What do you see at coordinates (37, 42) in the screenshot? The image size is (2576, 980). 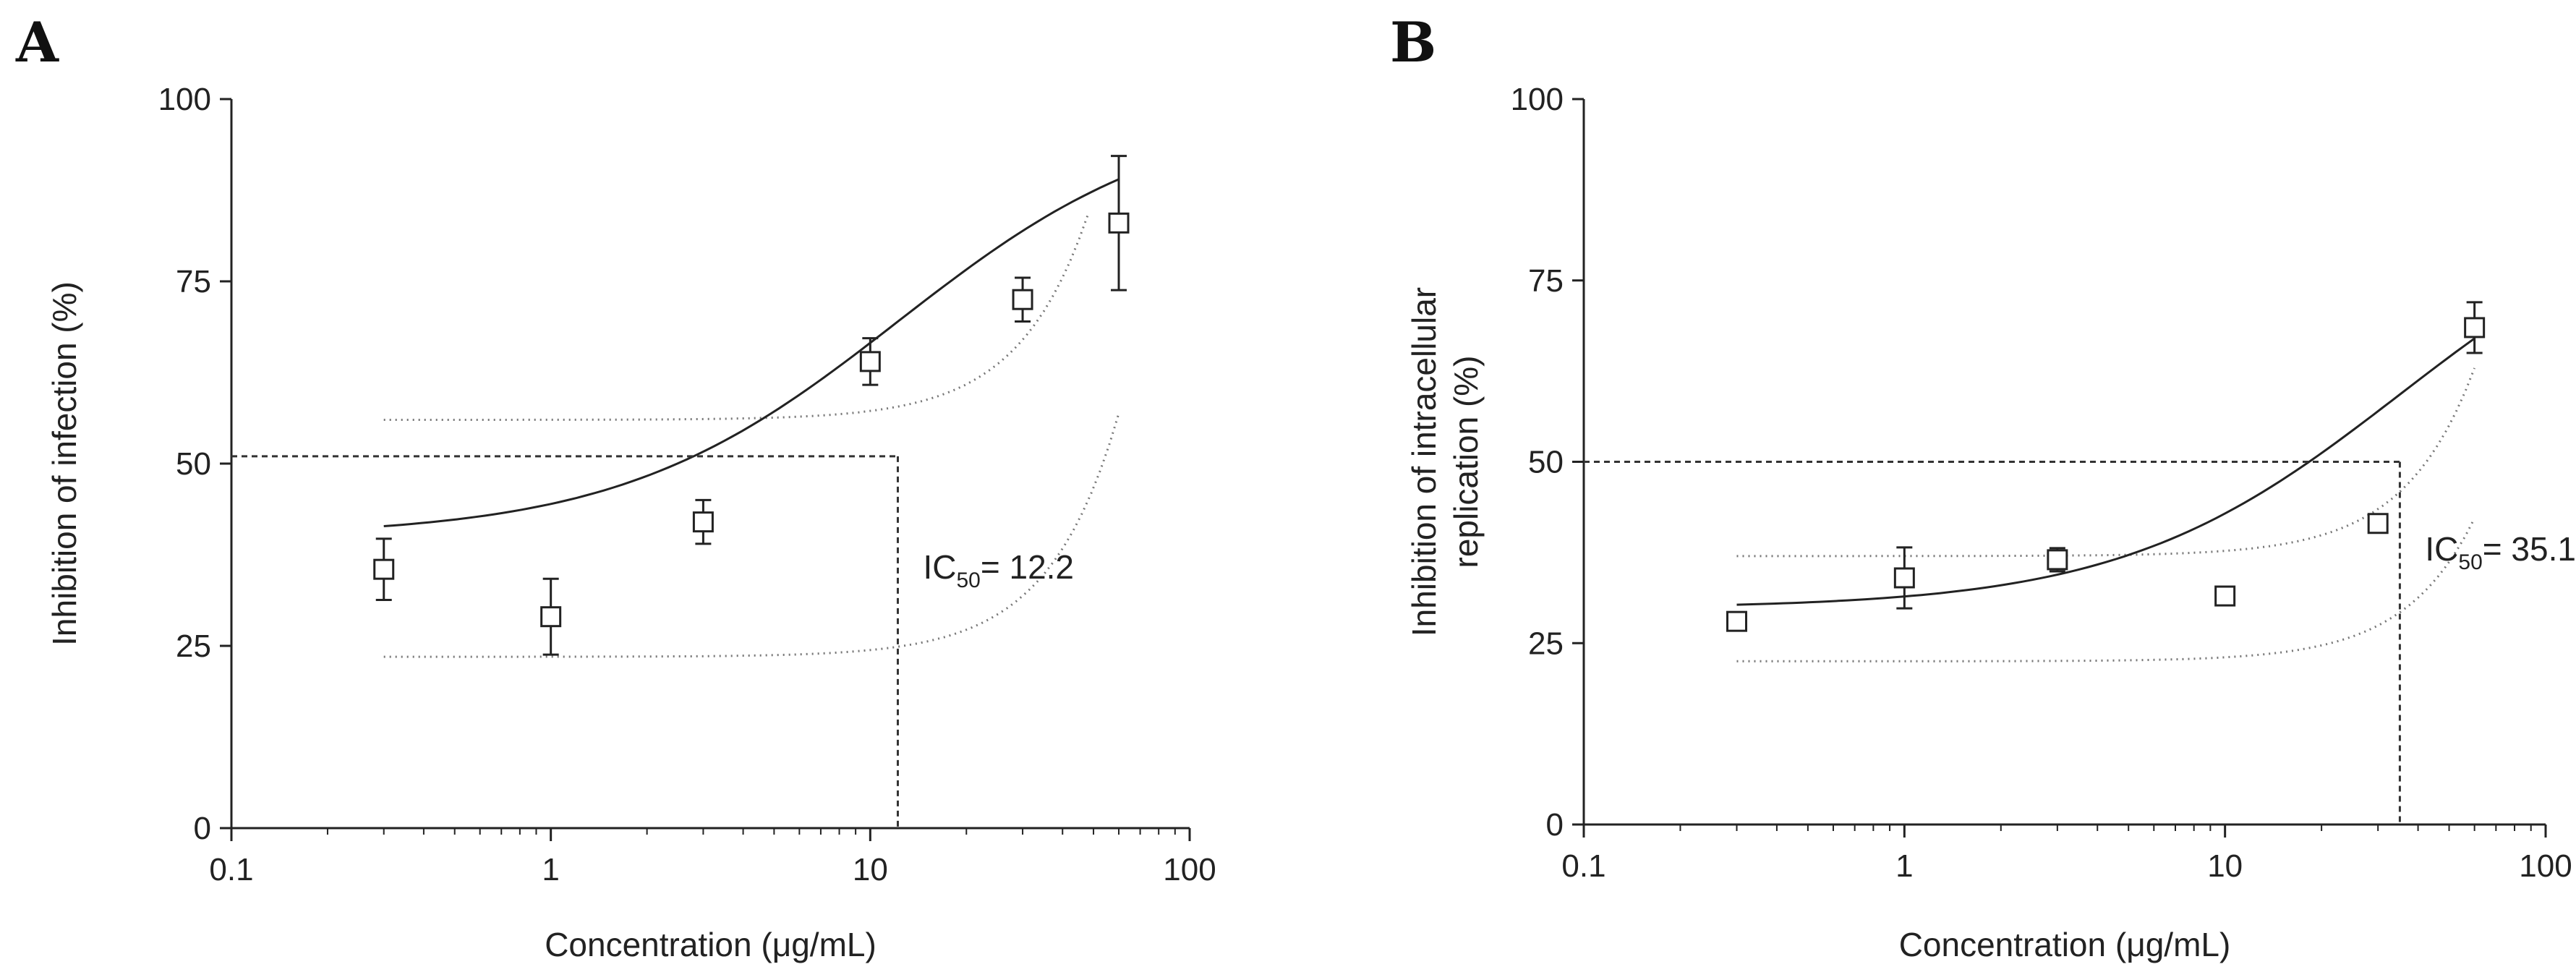 I see `panel-letter: A` at bounding box center [37, 42].